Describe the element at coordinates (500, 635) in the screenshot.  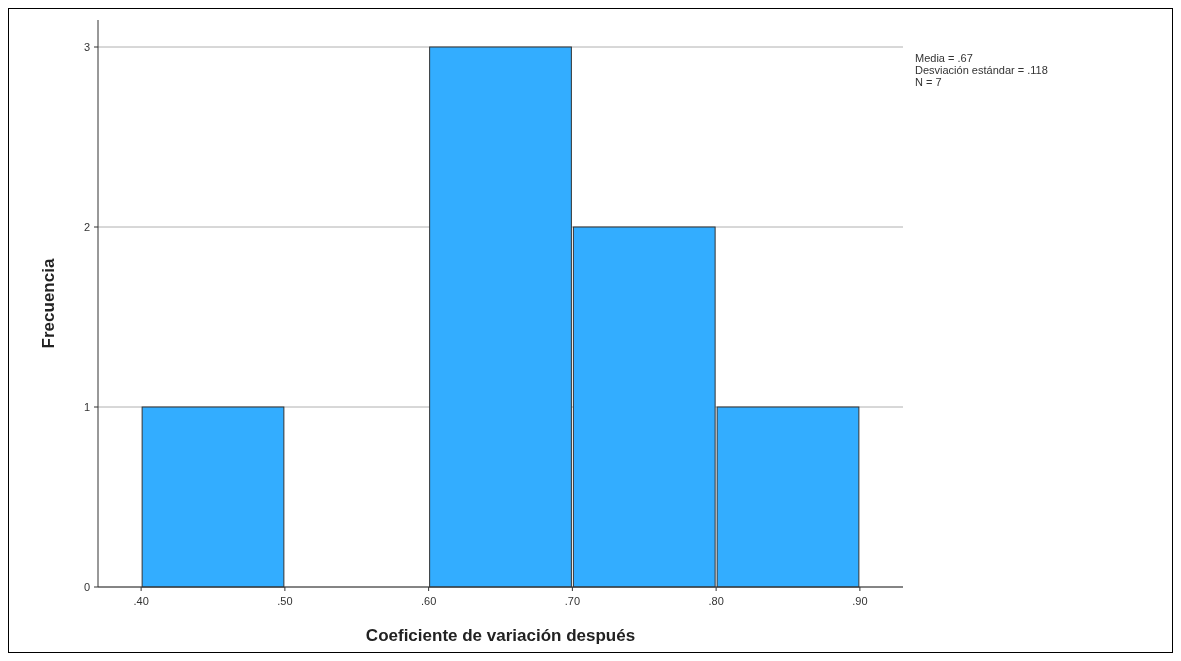
I see `x-axis-title: Coeficiente de variación después` at that location.